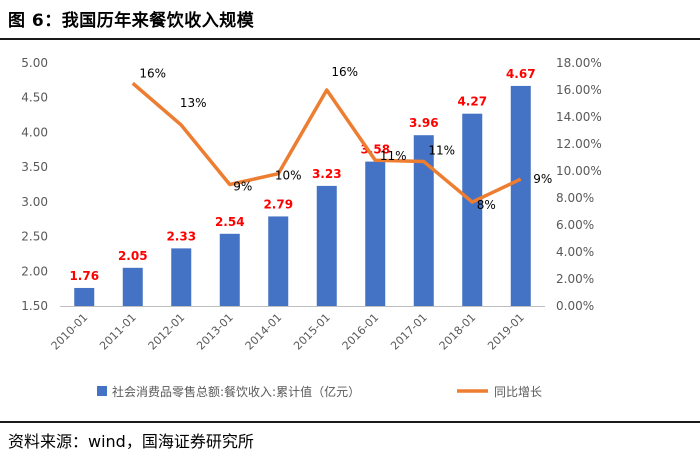  Describe the element at coordinates (575, 306) in the screenshot. I see `right-tick-label: 0.00%` at that location.